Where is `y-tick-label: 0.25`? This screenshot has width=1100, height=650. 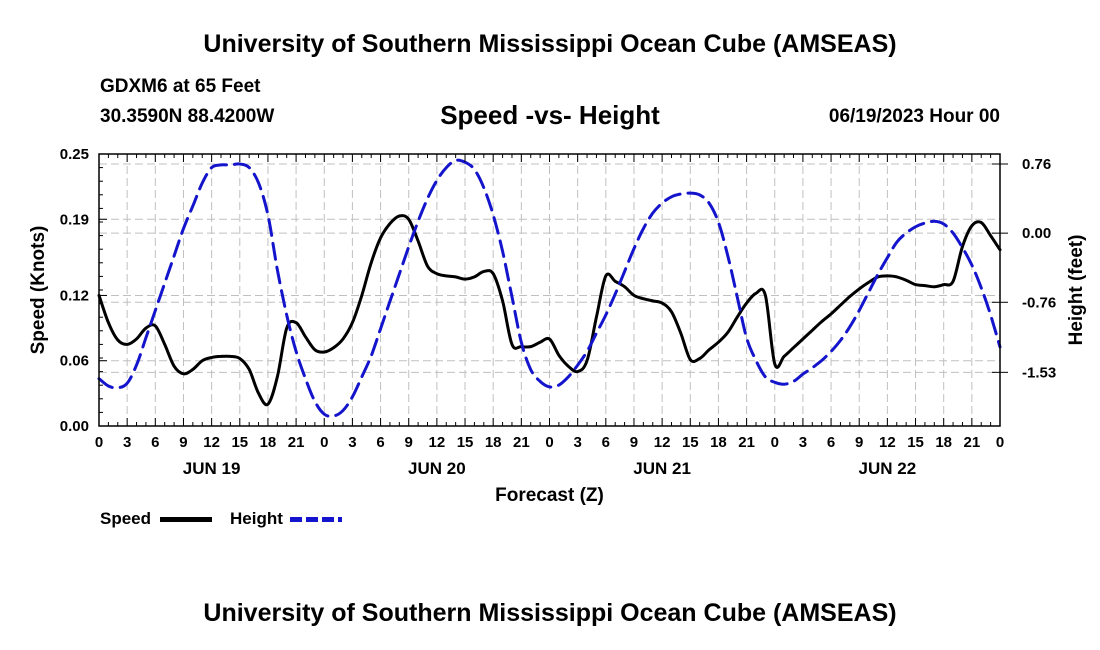
y-tick-label: 0.25 is located at coordinates (74, 154).